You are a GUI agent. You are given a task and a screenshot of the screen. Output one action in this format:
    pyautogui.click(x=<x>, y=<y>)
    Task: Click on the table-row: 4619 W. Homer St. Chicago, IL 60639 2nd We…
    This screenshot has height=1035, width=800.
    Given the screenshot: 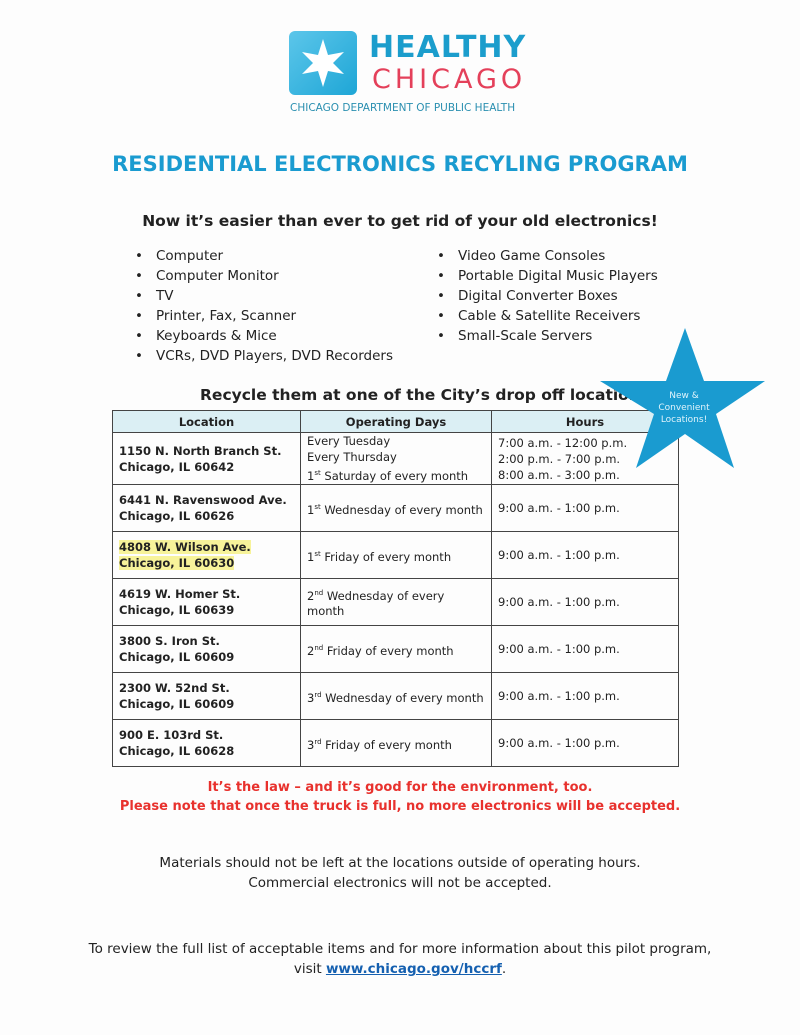 What is the action you would take?
    pyautogui.click(x=395, y=602)
    